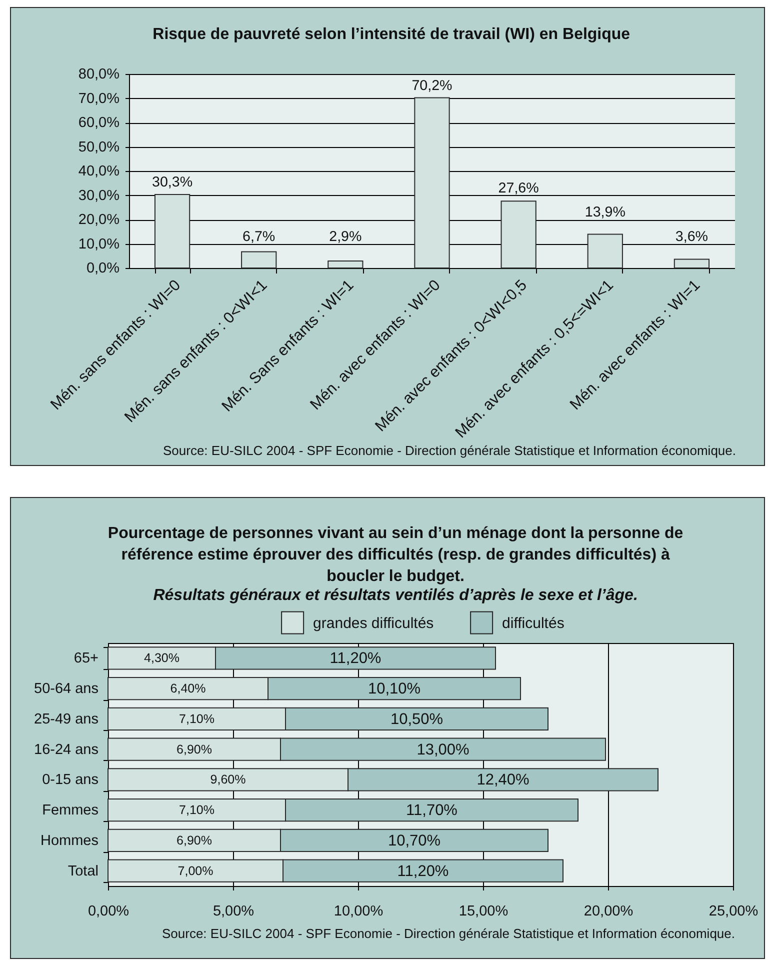 The width and height of the screenshot is (774, 961). Describe the element at coordinates (66, 689) in the screenshot. I see `y-tick-label: 50-64 ans` at that location.